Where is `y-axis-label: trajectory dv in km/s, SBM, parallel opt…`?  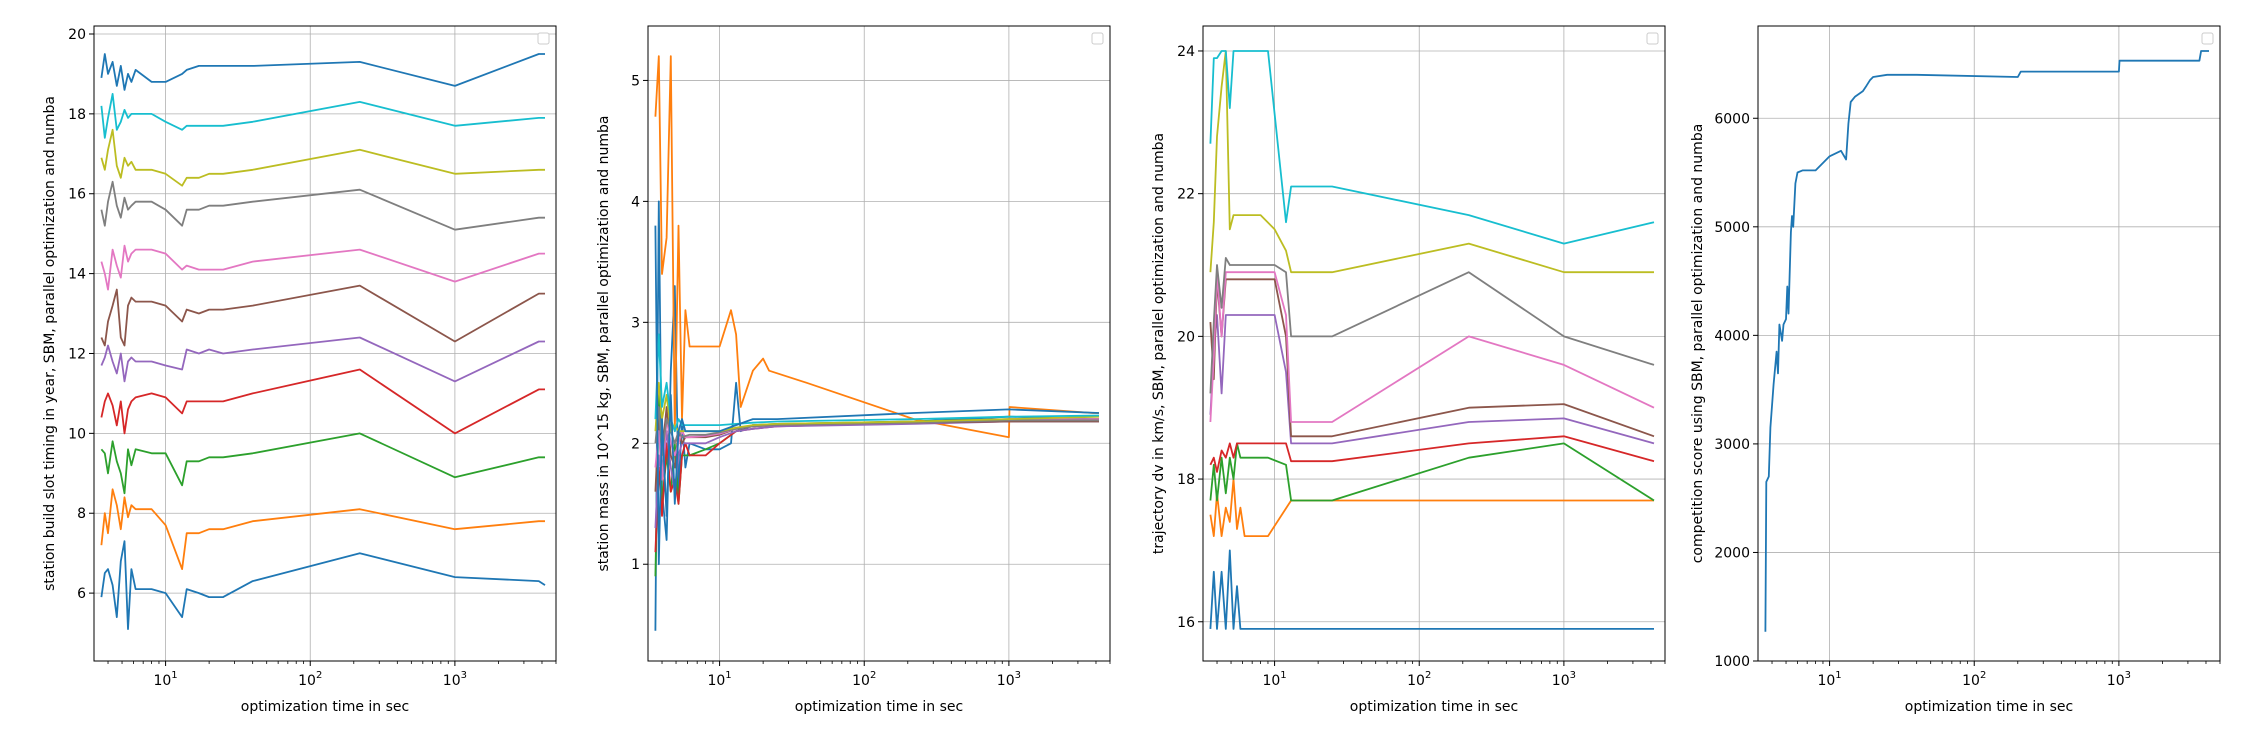
y-axis-label: trajectory dv in km/s, SBM, parallel opt… is located at coordinates (1159, 343).